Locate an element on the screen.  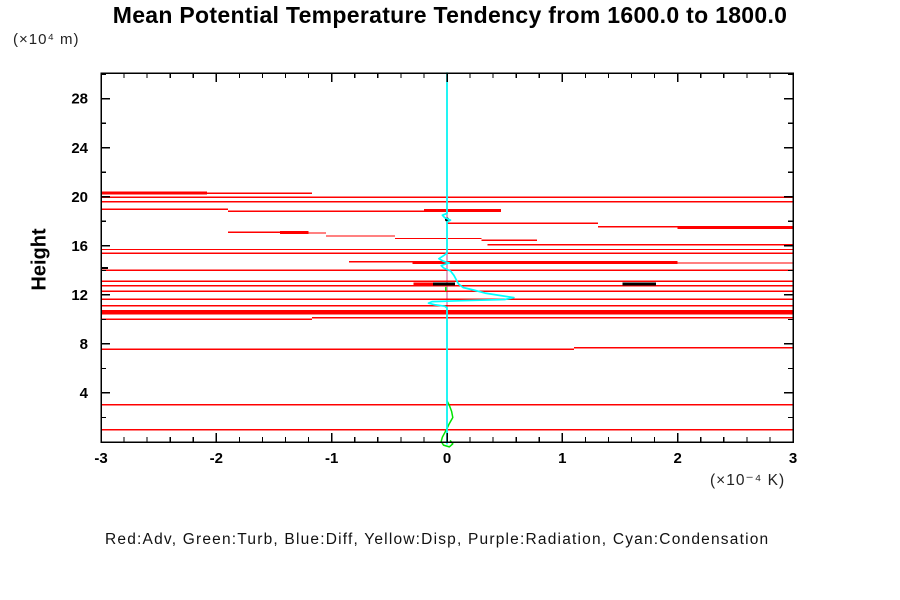
svg-text: 8 is located at coordinates (84, 344).